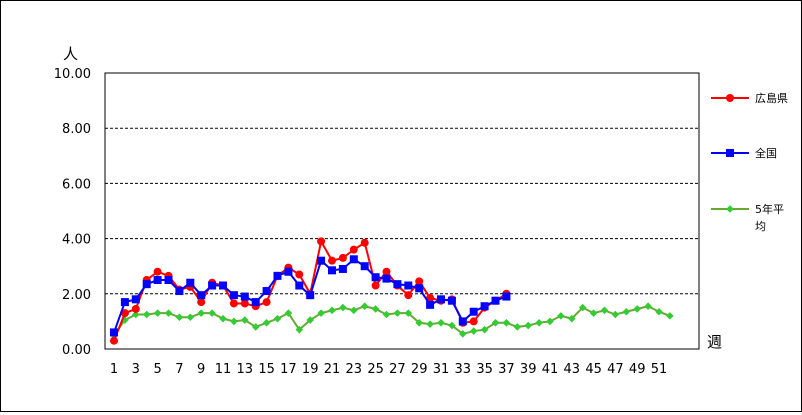 The image size is (802, 415). Describe the element at coordinates (766, 153) in the screenshot. I see `legend-label: 全国` at that location.